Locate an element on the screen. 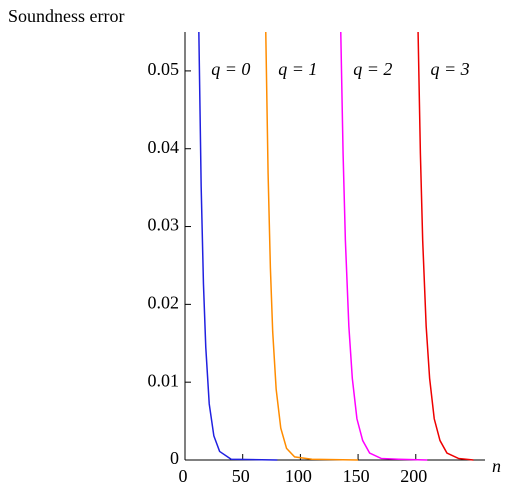 This screenshot has width=513, height=493. x-tick-label: 150 is located at coordinates (356, 476).